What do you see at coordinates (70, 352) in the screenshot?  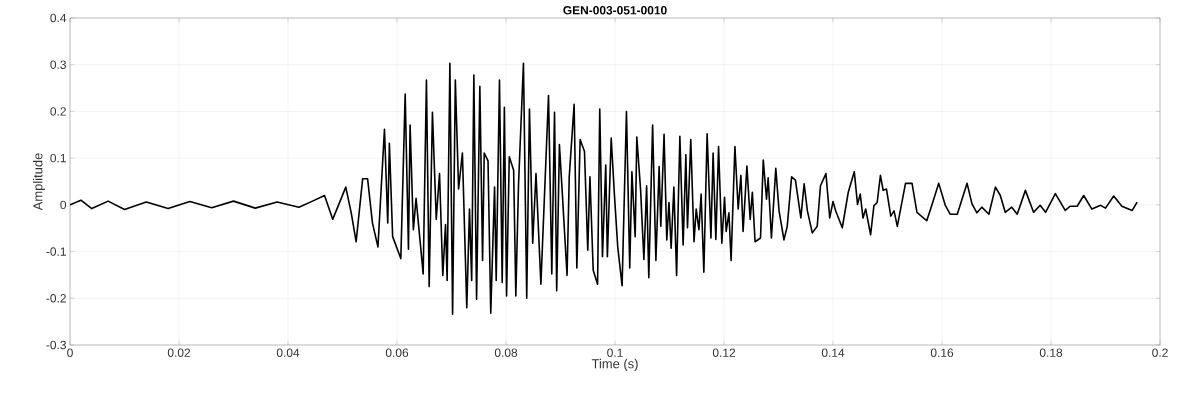 I see `x-tick-label: 0` at bounding box center [70, 352].